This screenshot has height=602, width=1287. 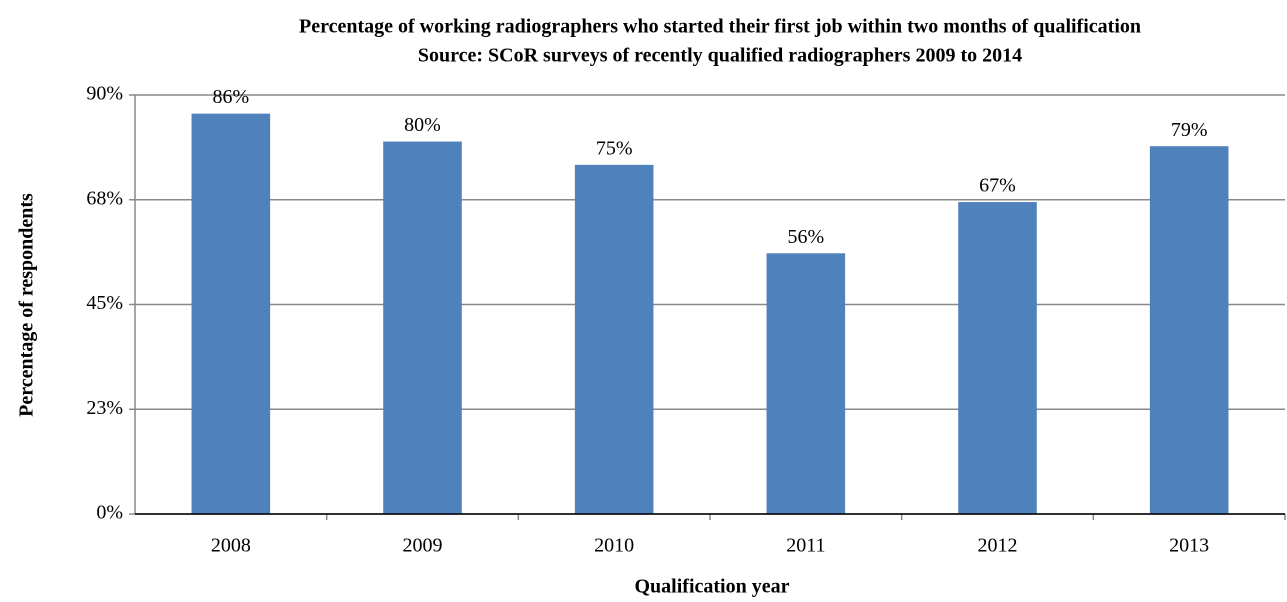 I want to click on x-tick-label: 2012, so click(x=998, y=546).